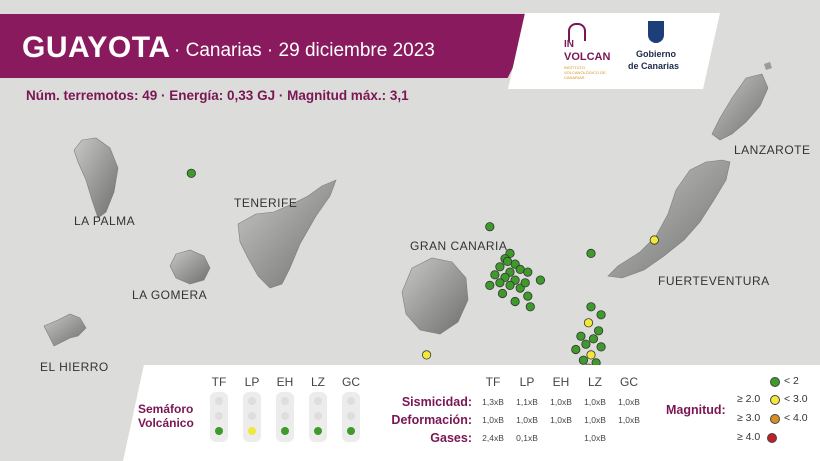  What do you see at coordinates (656, 54) in the screenshot?
I see `gobierno-logo-line-1: Gobierno` at bounding box center [656, 54].